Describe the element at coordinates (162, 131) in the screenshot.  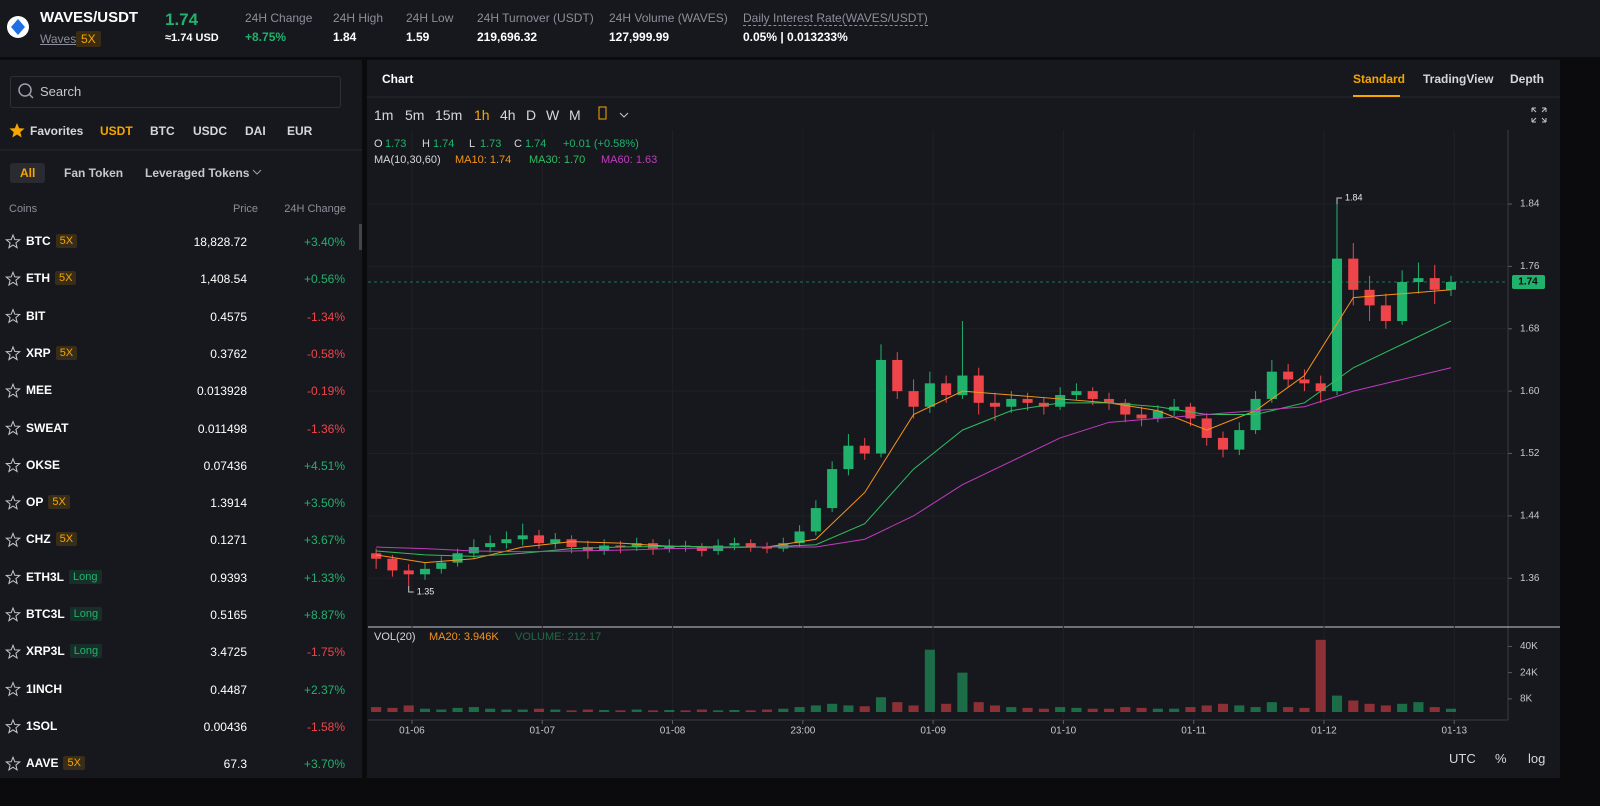
I see `market-tab: BTC` at that location.